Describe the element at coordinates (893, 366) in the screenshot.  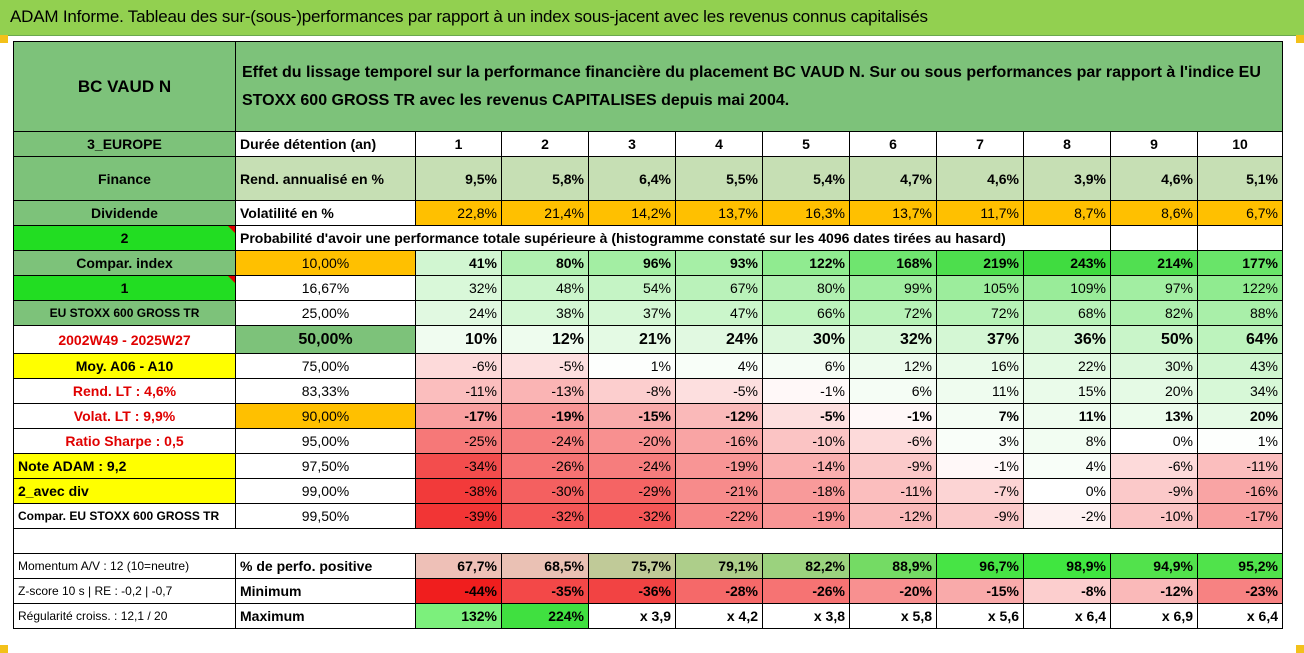
I see `quantile-value-6: 12%` at that location.